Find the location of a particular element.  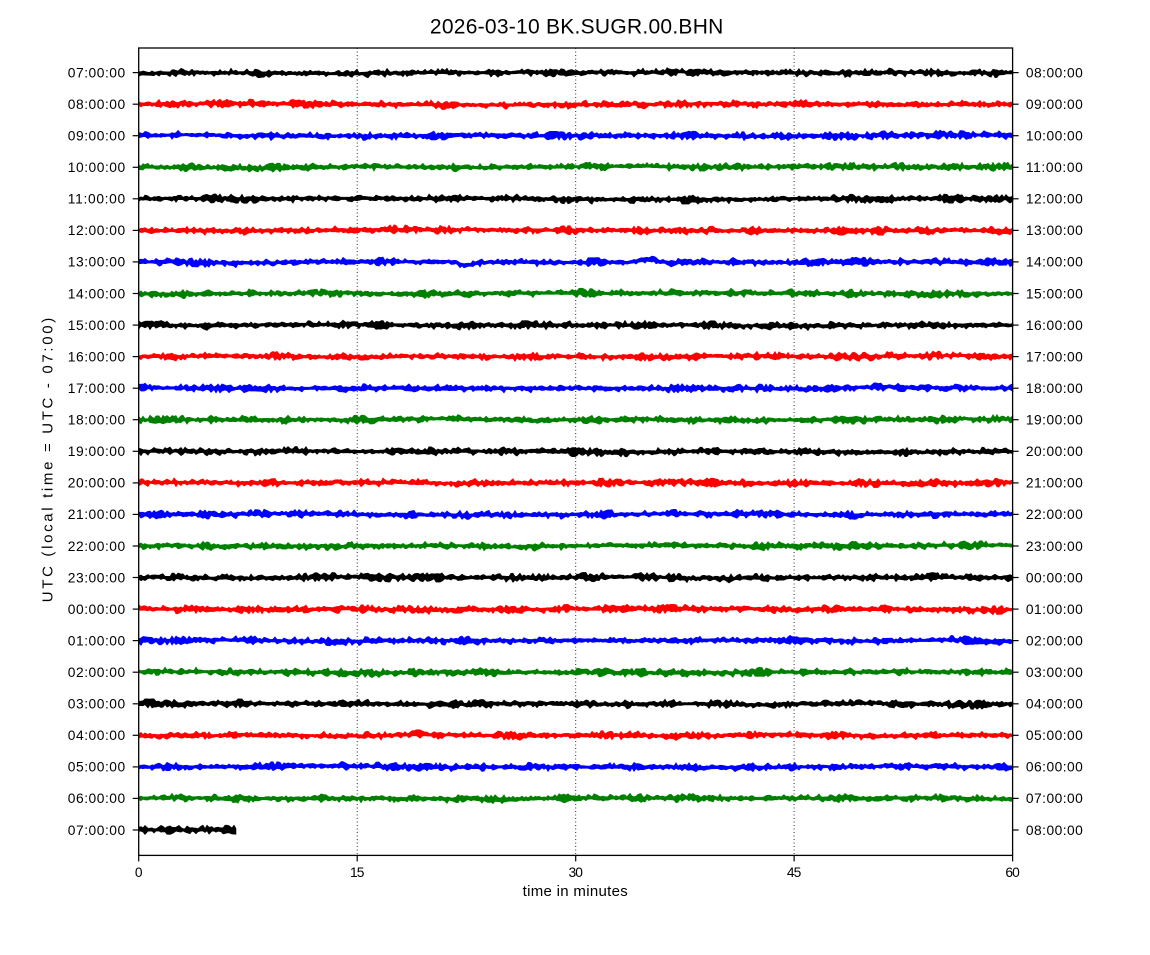

svg-text: 60 is located at coordinates (1012, 872).